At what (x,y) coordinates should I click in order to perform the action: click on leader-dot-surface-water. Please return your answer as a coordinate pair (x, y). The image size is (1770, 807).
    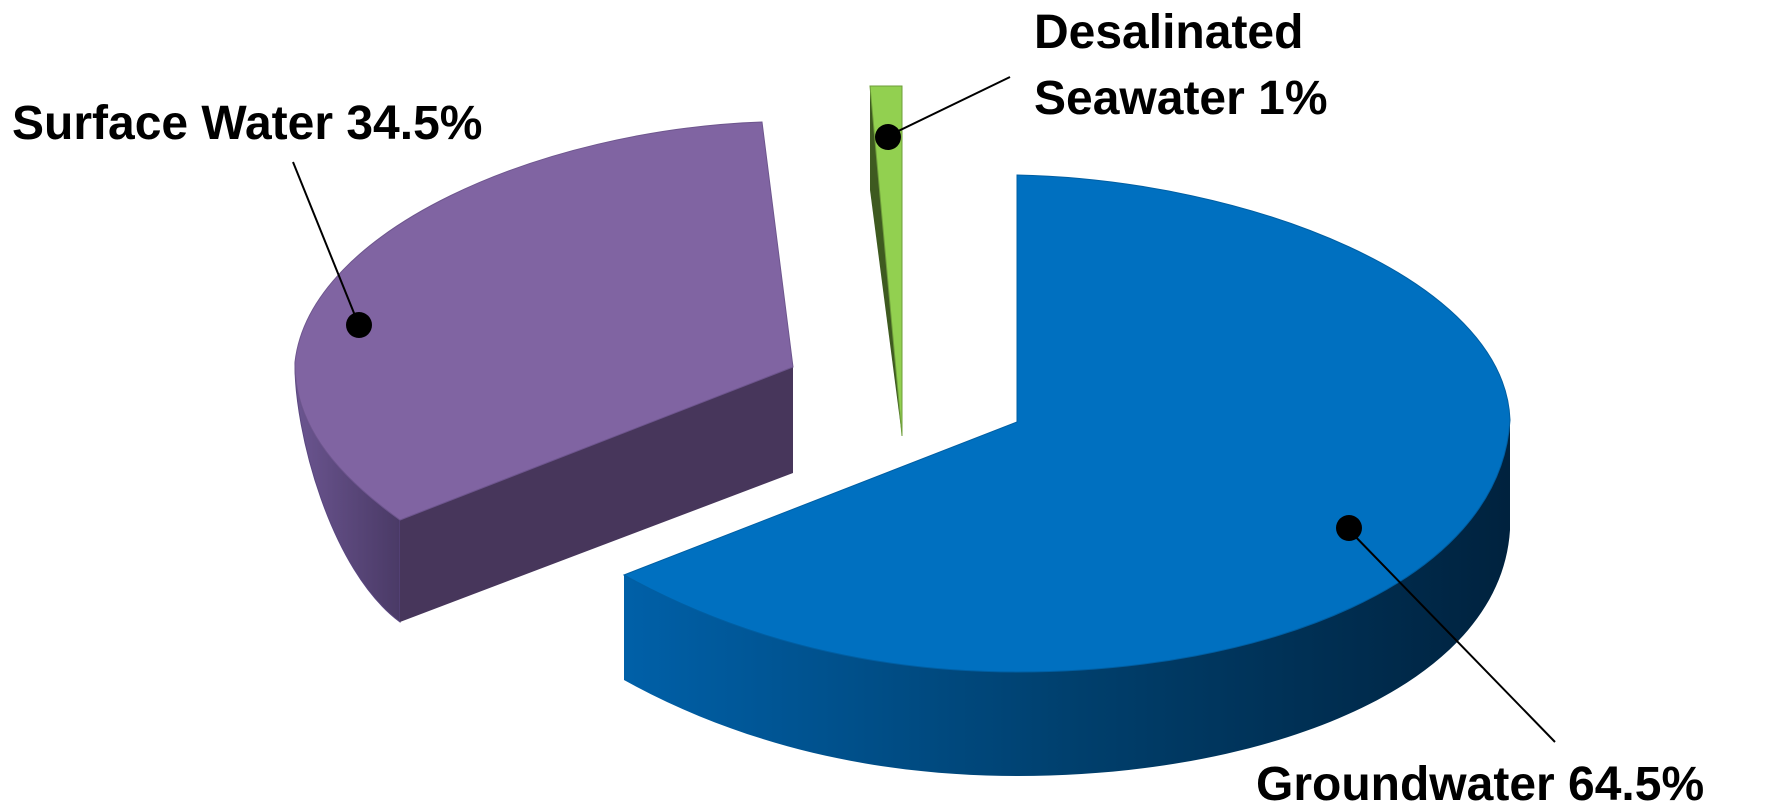
    Looking at the image, I should click on (359, 325).